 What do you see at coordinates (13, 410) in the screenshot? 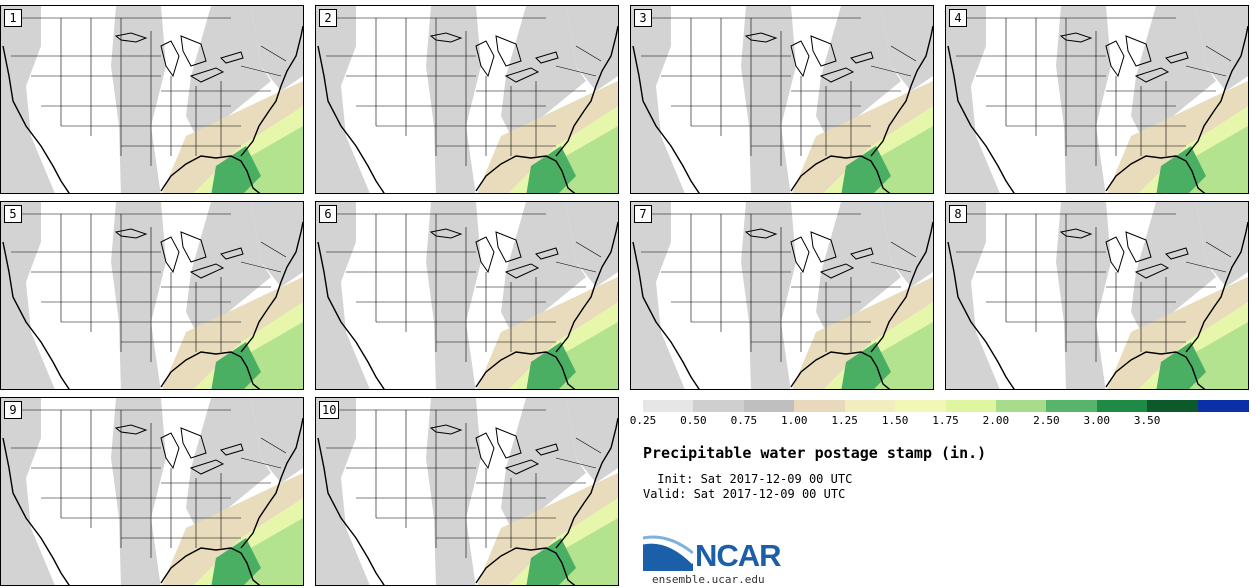
I see `member-number: 9` at bounding box center [13, 410].